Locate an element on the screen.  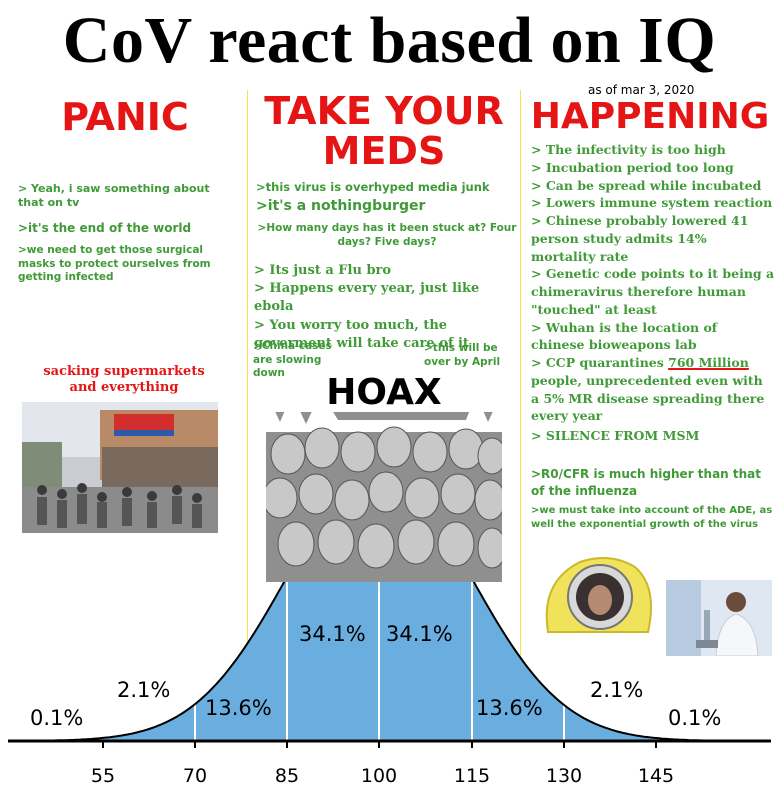
heading-meds-line1: TAKE YOUR is located at coordinates (384, 111).